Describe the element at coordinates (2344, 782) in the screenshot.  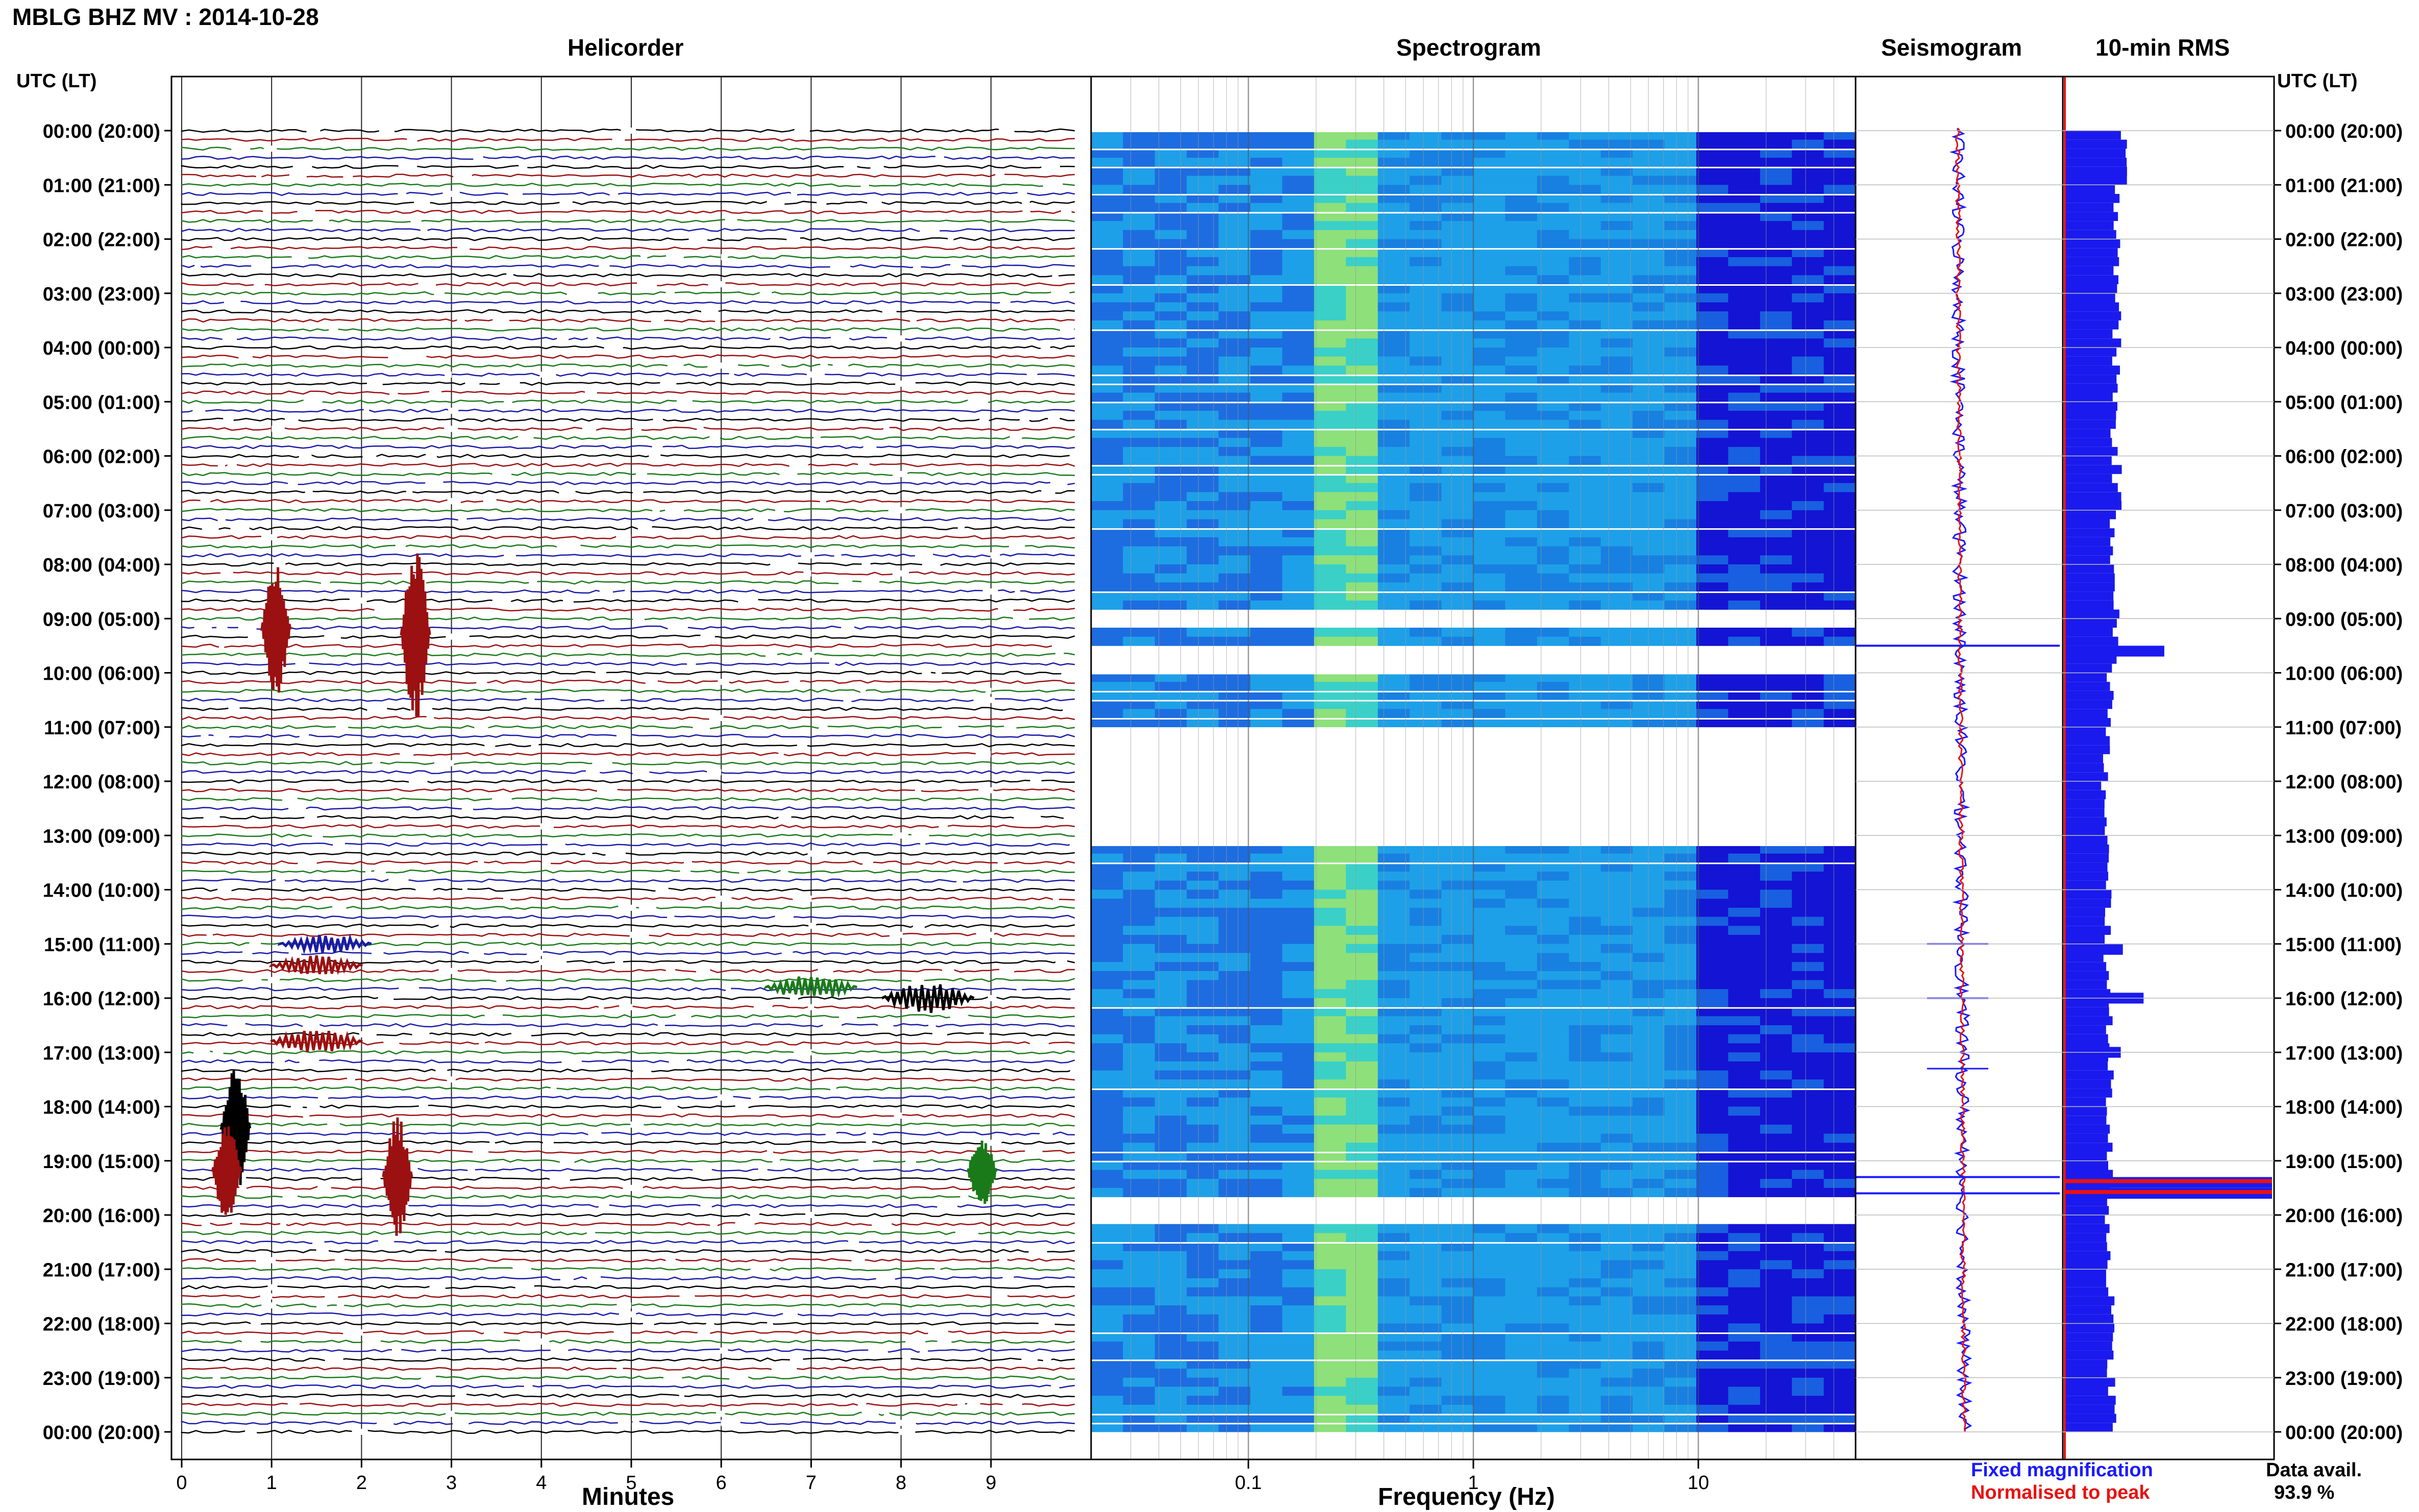
I see `right-hour-label: 12:00 (08:00)` at that location.